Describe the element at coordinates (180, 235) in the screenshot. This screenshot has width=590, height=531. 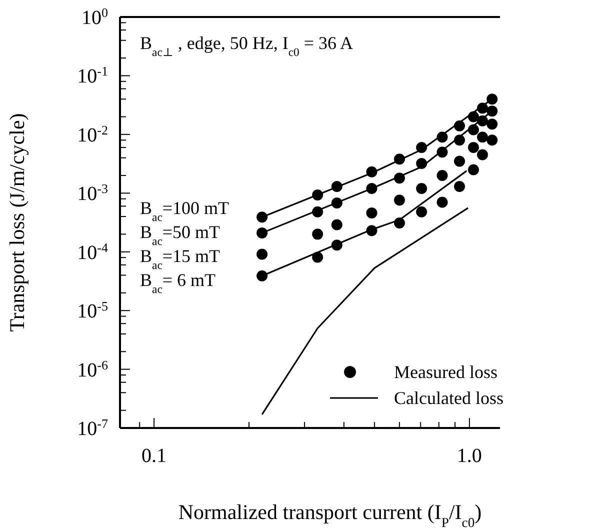
I see `annotation: B$_{ac}$=50 mT` at that location.